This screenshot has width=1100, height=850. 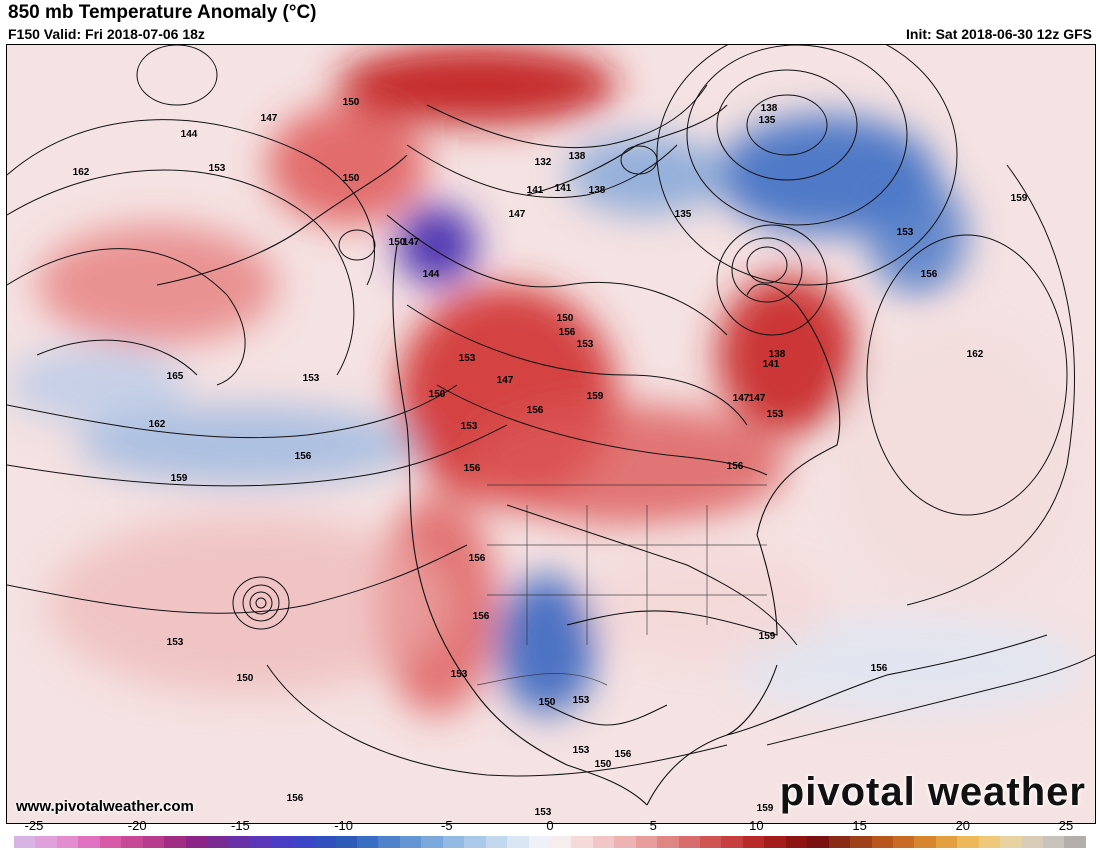 I want to click on colorbar-ticks: -25 -20 -15 -10 -5 0 5 10 15 20 25, so click(x=550, y=826).